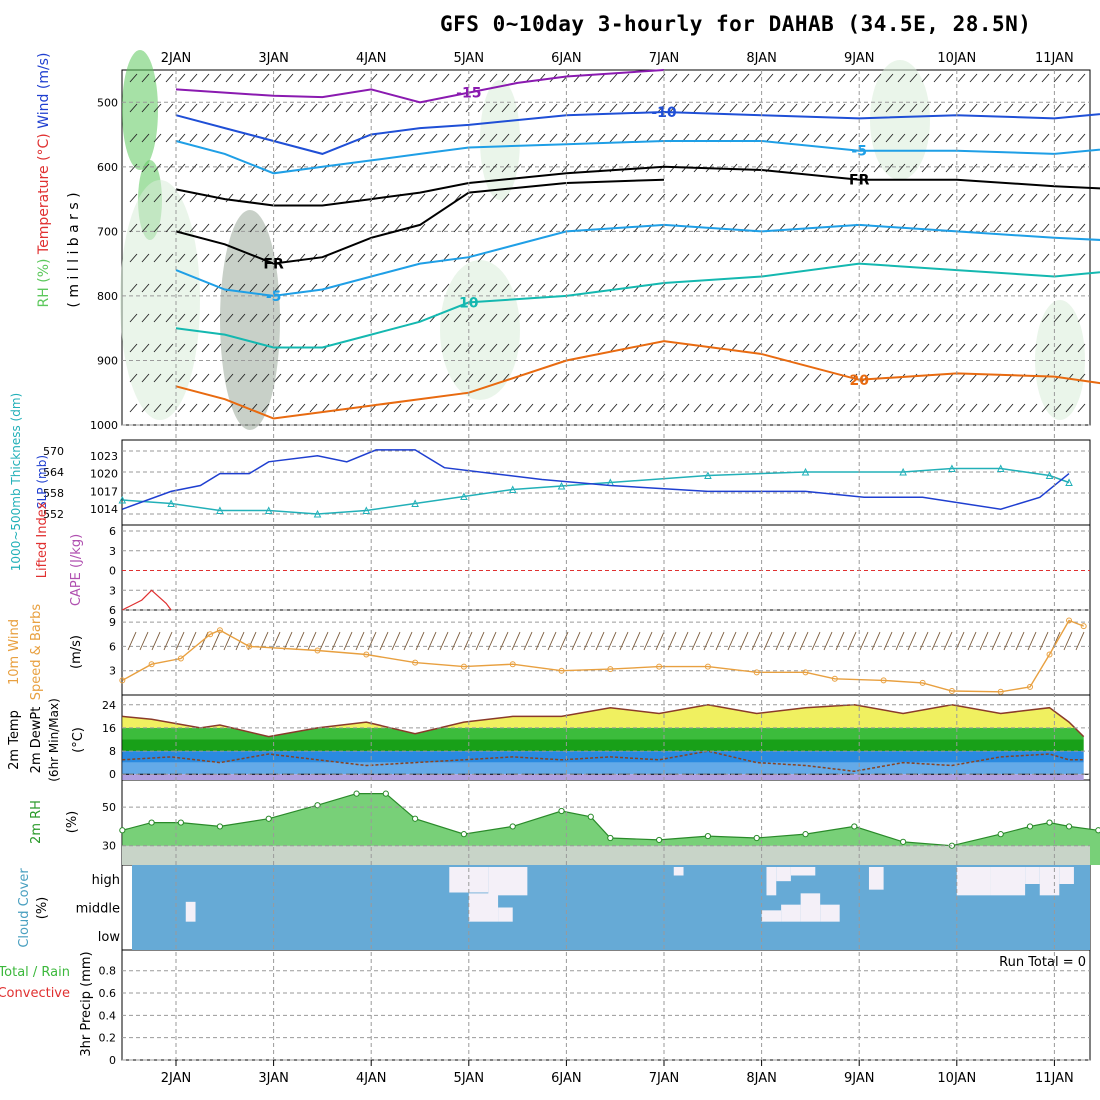 This screenshot has height=1100, width=1100. I want to click on li-tick-label: 0, so click(112, 571).